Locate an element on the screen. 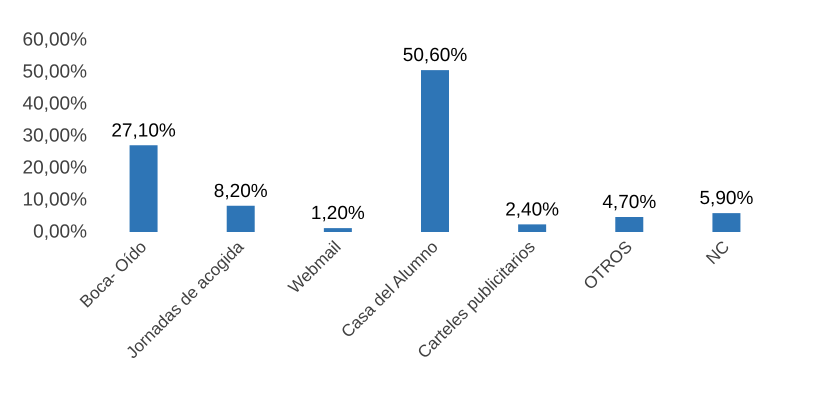 Image resolution: width=815 pixels, height=410 pixels. data-label: 5,90% is located at coordinates (726, 199).